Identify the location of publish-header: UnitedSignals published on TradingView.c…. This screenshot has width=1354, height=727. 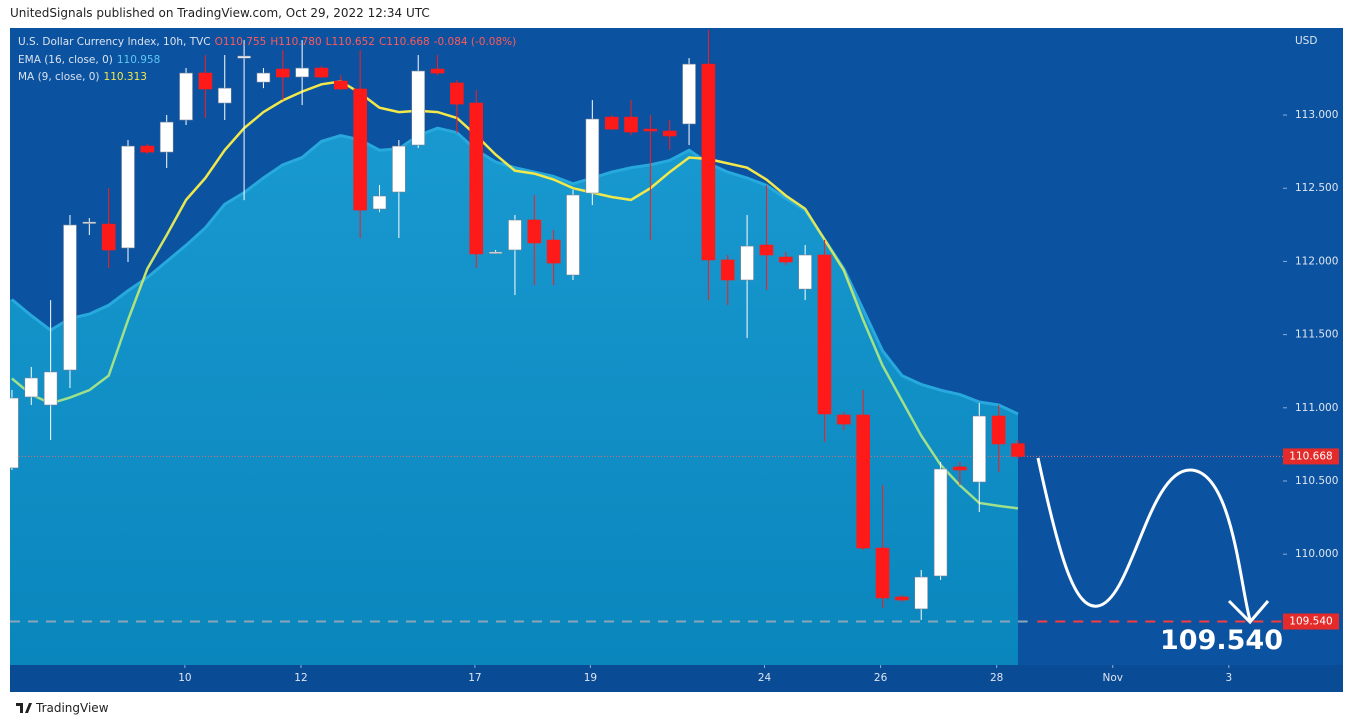
(220, 13).